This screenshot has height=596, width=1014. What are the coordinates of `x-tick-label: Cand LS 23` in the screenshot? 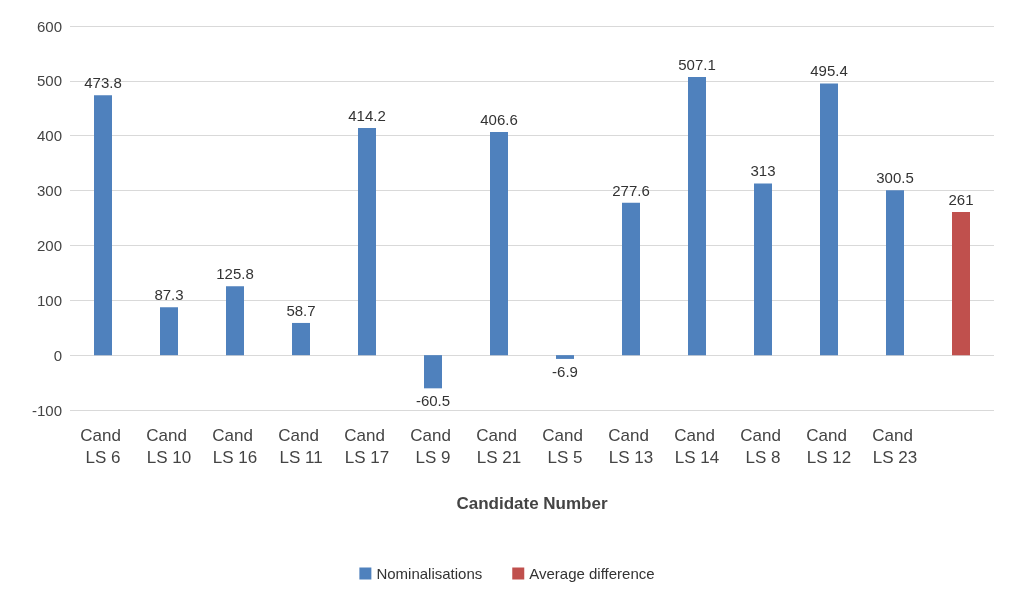 It's located at (895, 446).